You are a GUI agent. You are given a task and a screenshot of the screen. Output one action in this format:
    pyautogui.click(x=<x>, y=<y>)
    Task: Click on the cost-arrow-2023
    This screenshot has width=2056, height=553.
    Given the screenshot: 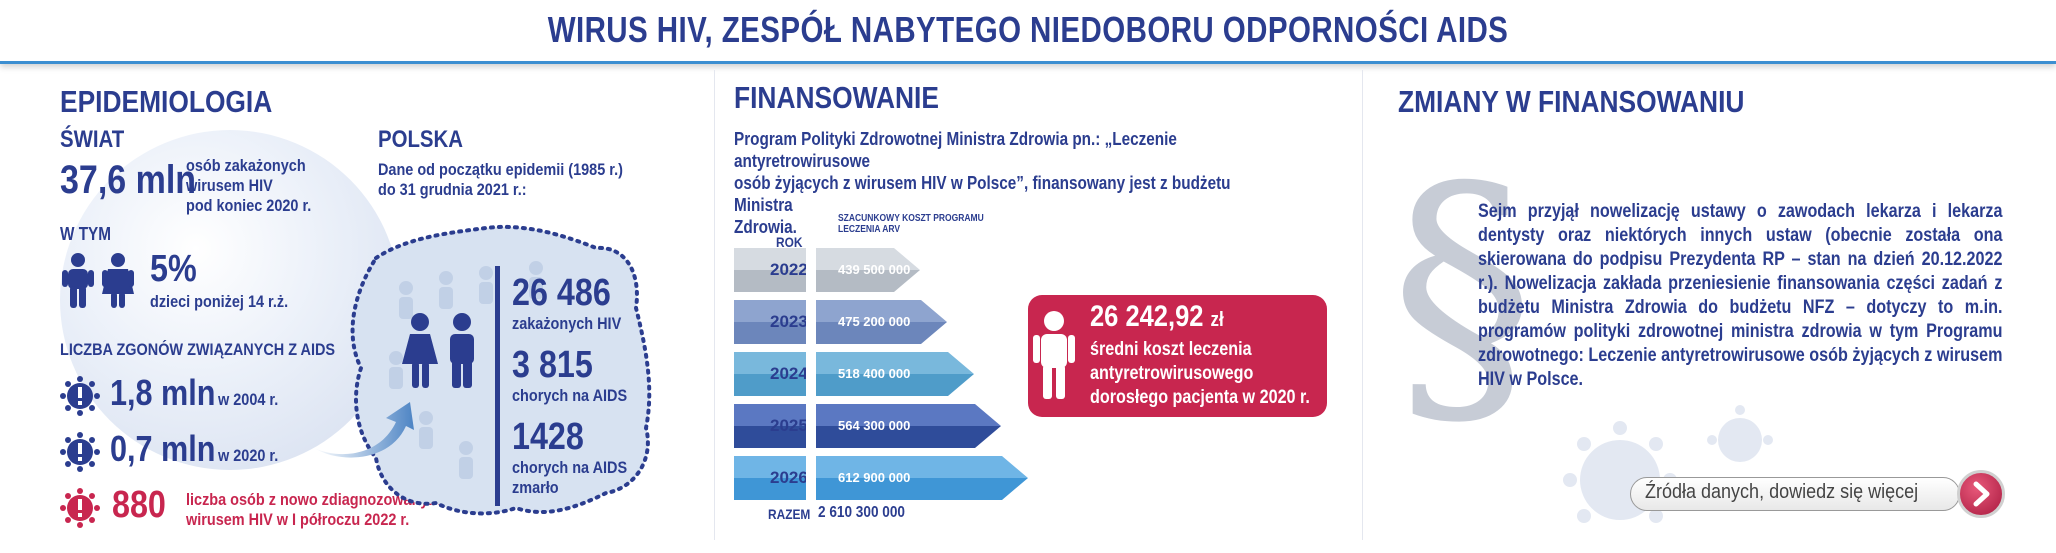 What is the action you would take?
    pyautogui.click(x=840, y=322)
    